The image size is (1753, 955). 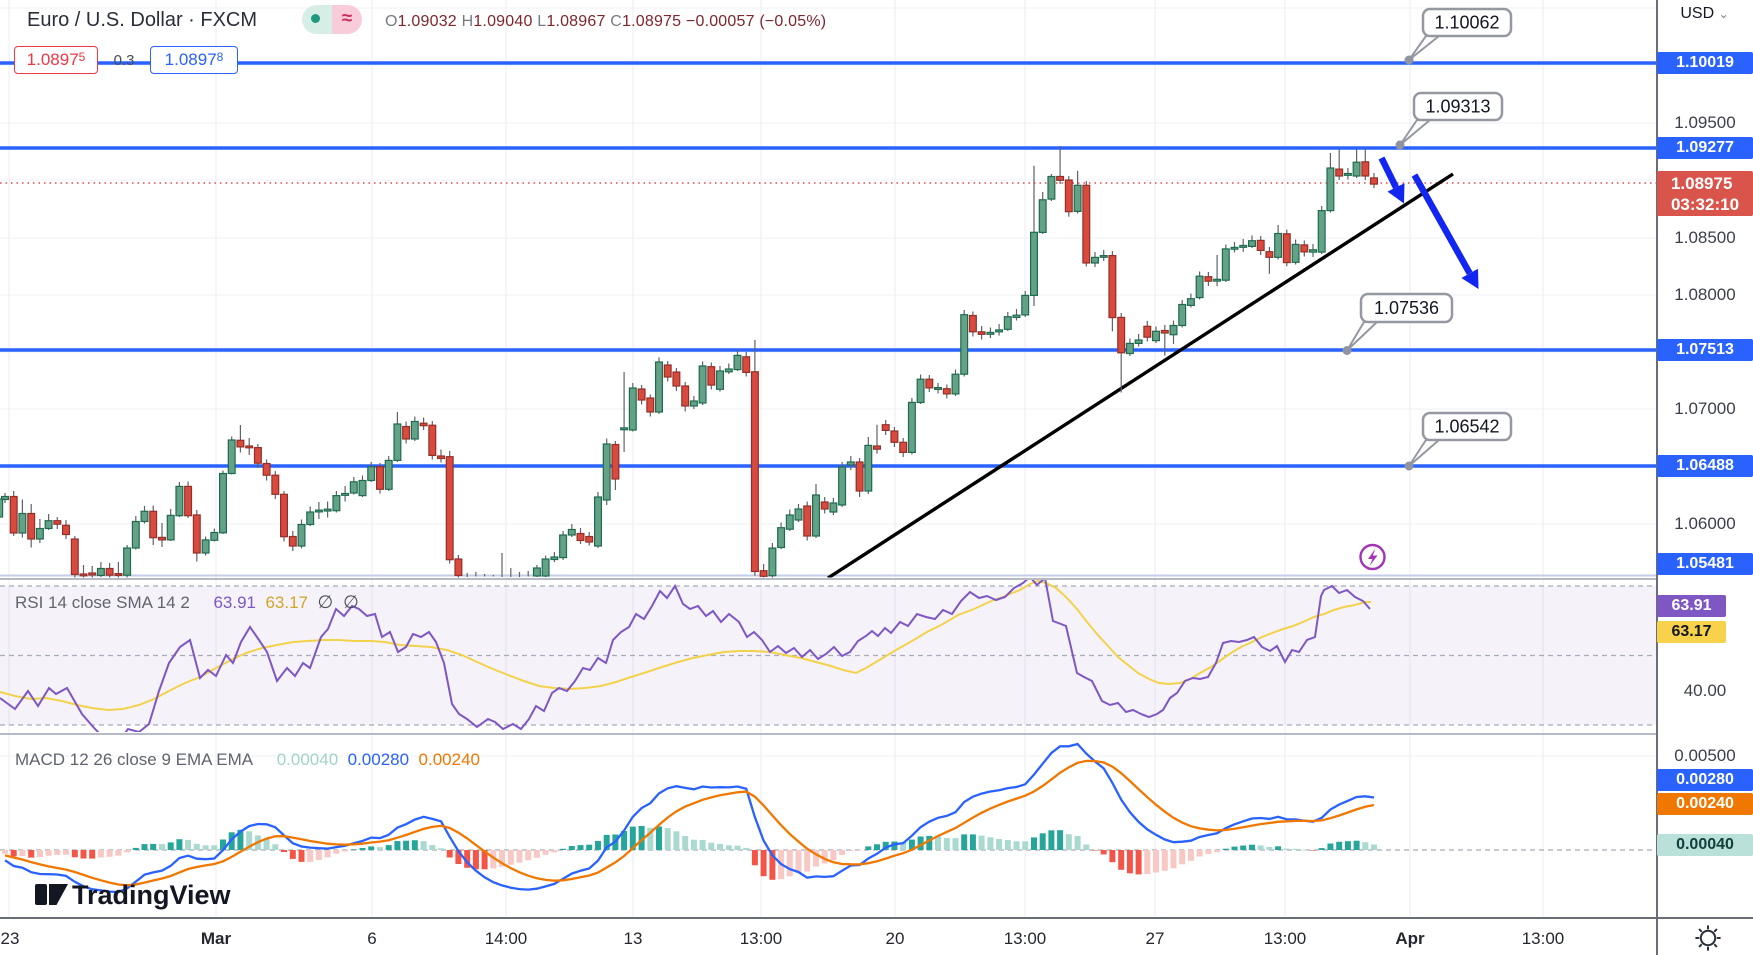 What do you see at coordinates (1466, 23) in the screenshot?
I see `svg-text: 1.10062` at bounding box center [1466, 23].